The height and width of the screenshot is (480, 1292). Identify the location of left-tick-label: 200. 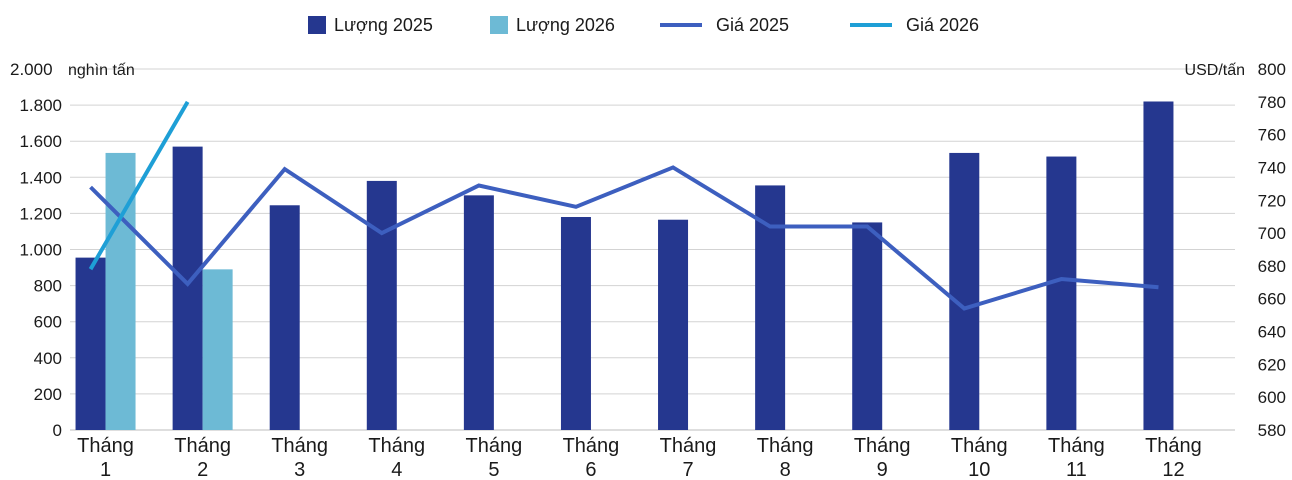
(48, 394).